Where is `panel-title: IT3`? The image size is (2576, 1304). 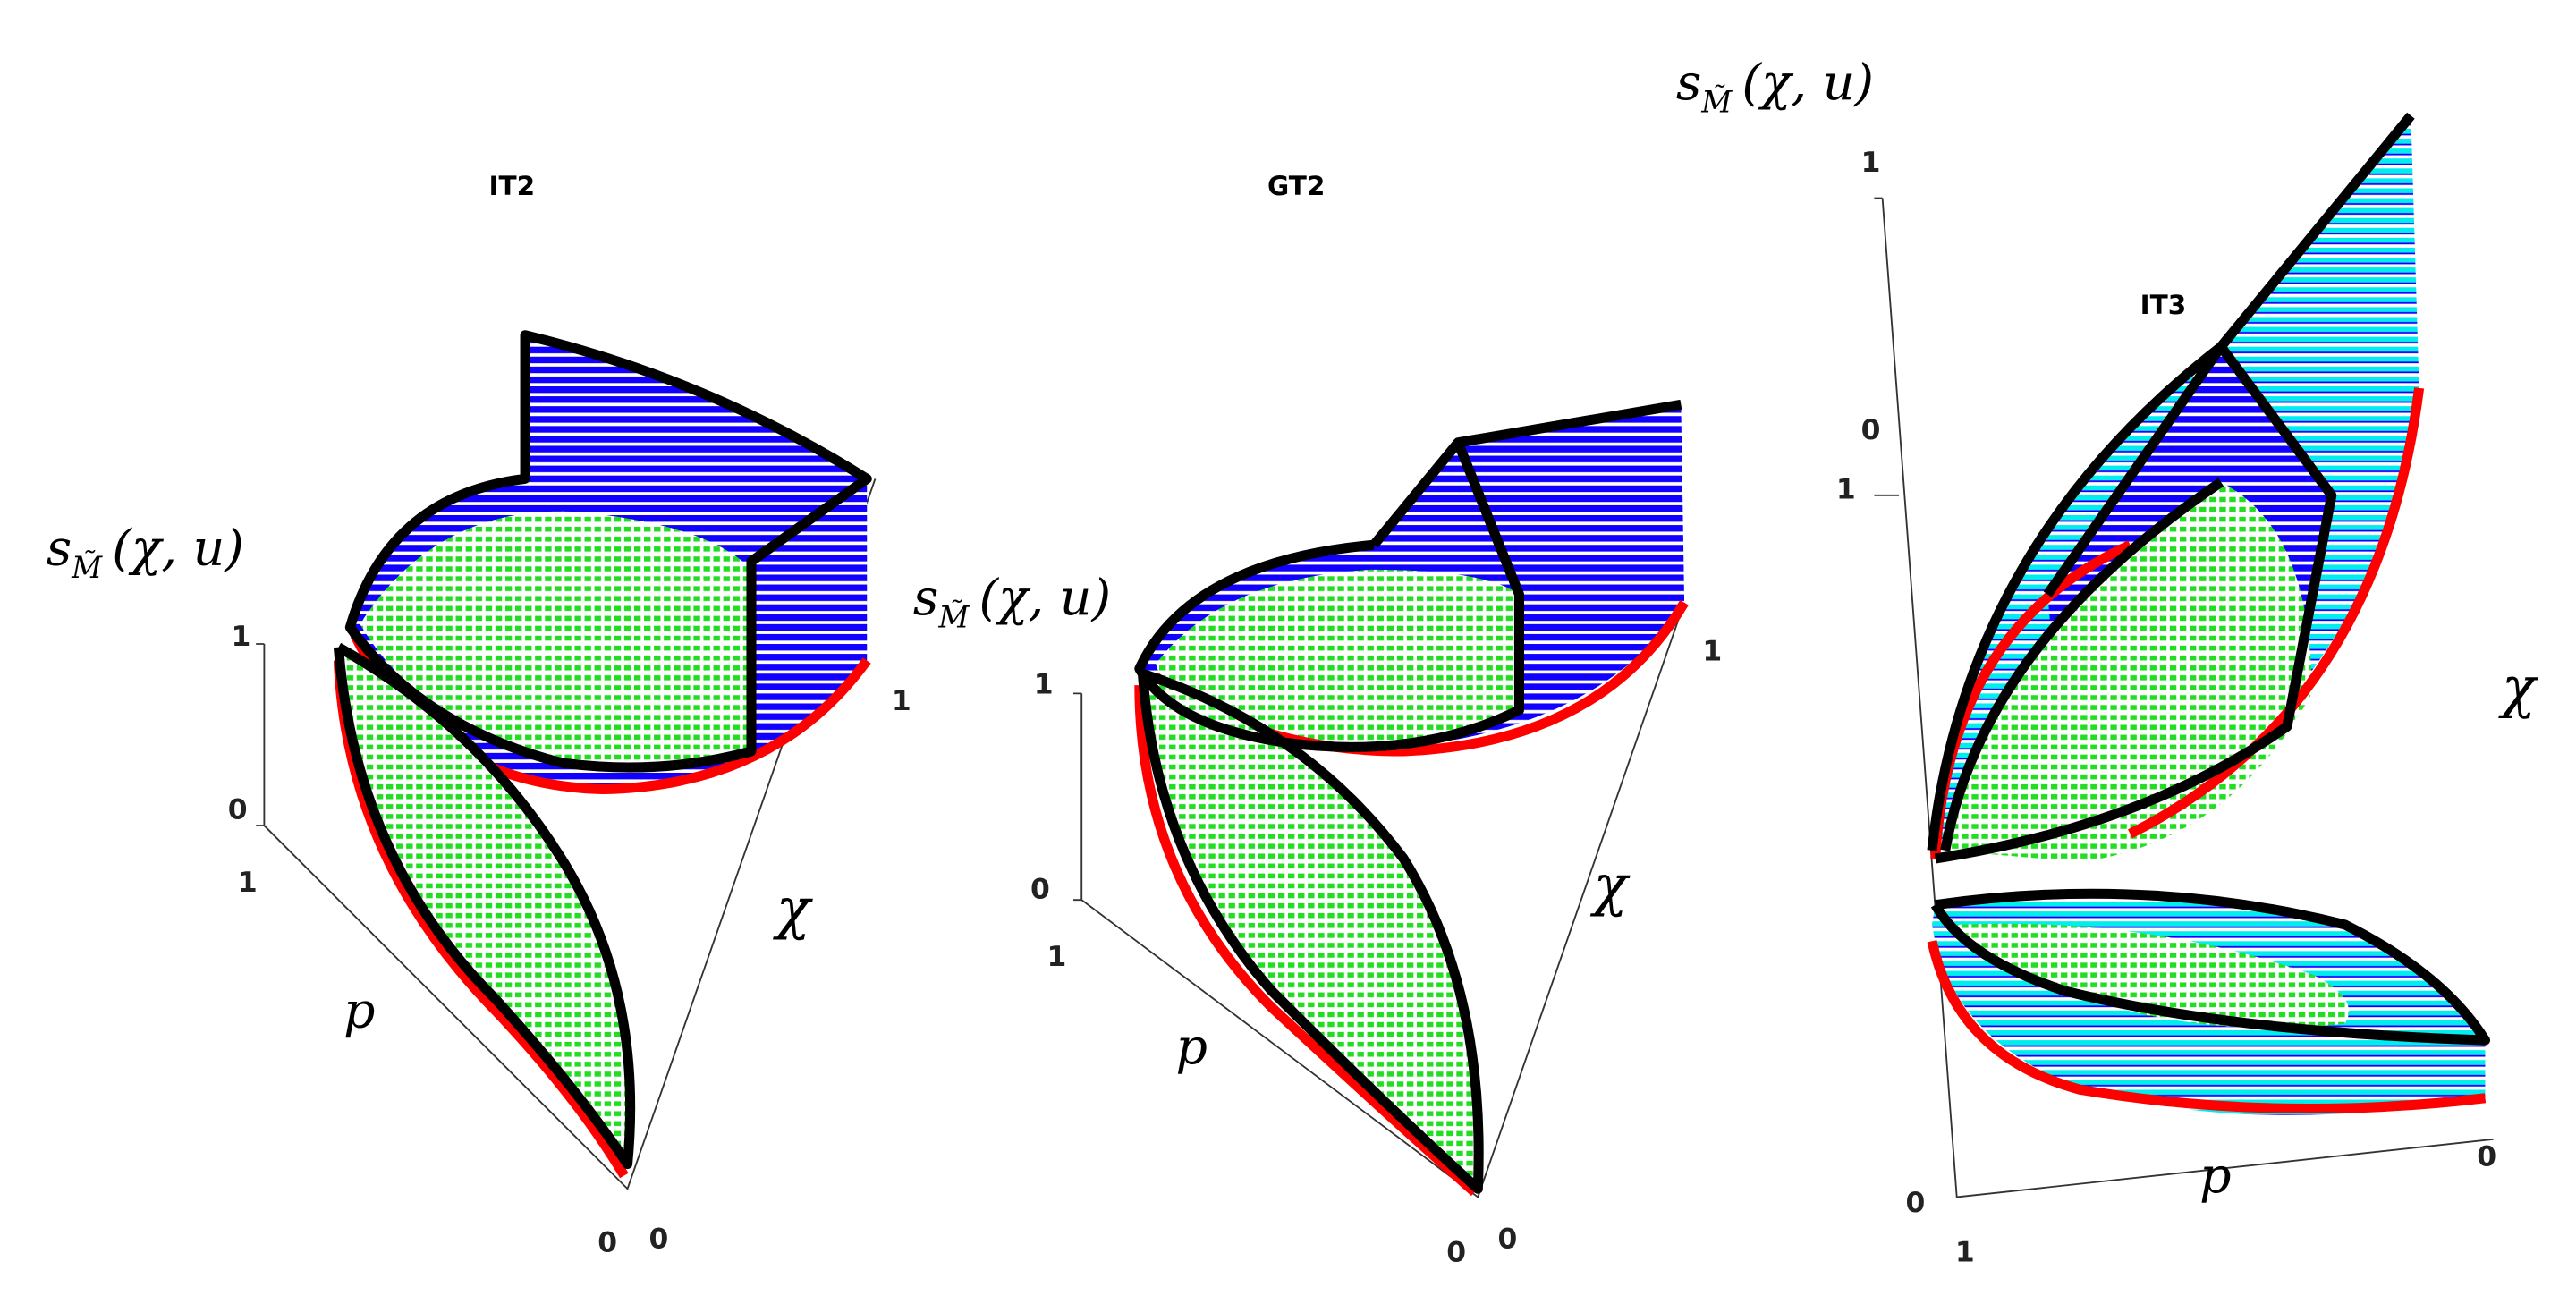 panel-title: IT3 is located at coordinates (2163, 305).